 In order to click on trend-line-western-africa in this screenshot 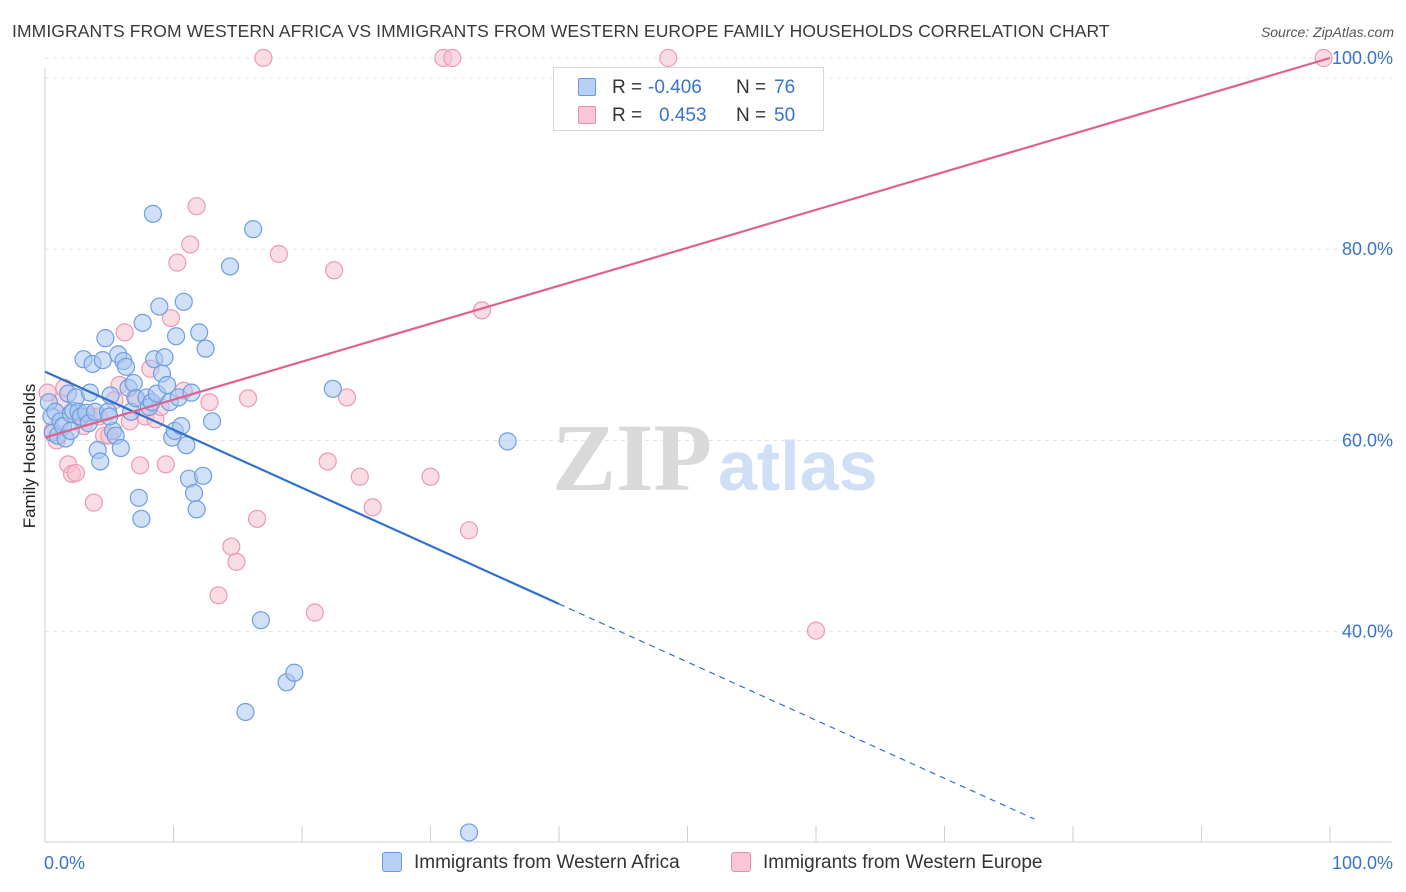, I will do `click(302, 487)`.